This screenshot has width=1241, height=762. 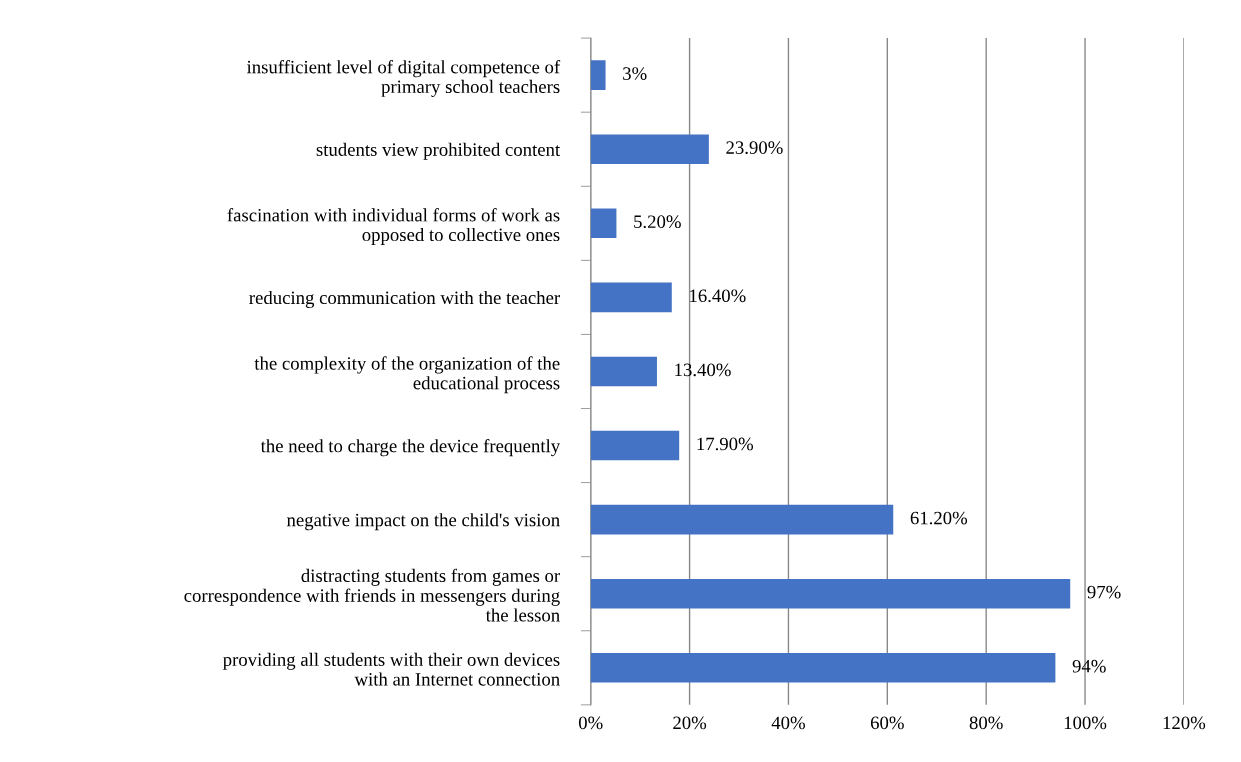 I want to click on y-tick-label: providing all students with their own devices with an Internet connection, so click(x=391, y=669).